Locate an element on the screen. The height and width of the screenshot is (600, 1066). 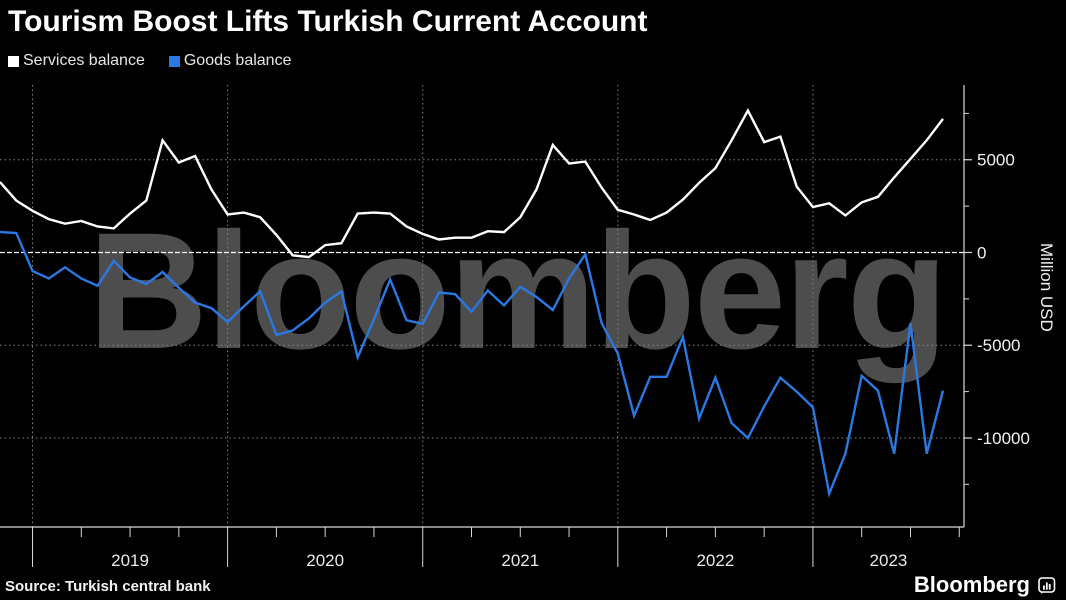
bloomberg-logo: Bloomberg is located at coordinates (985, 585).